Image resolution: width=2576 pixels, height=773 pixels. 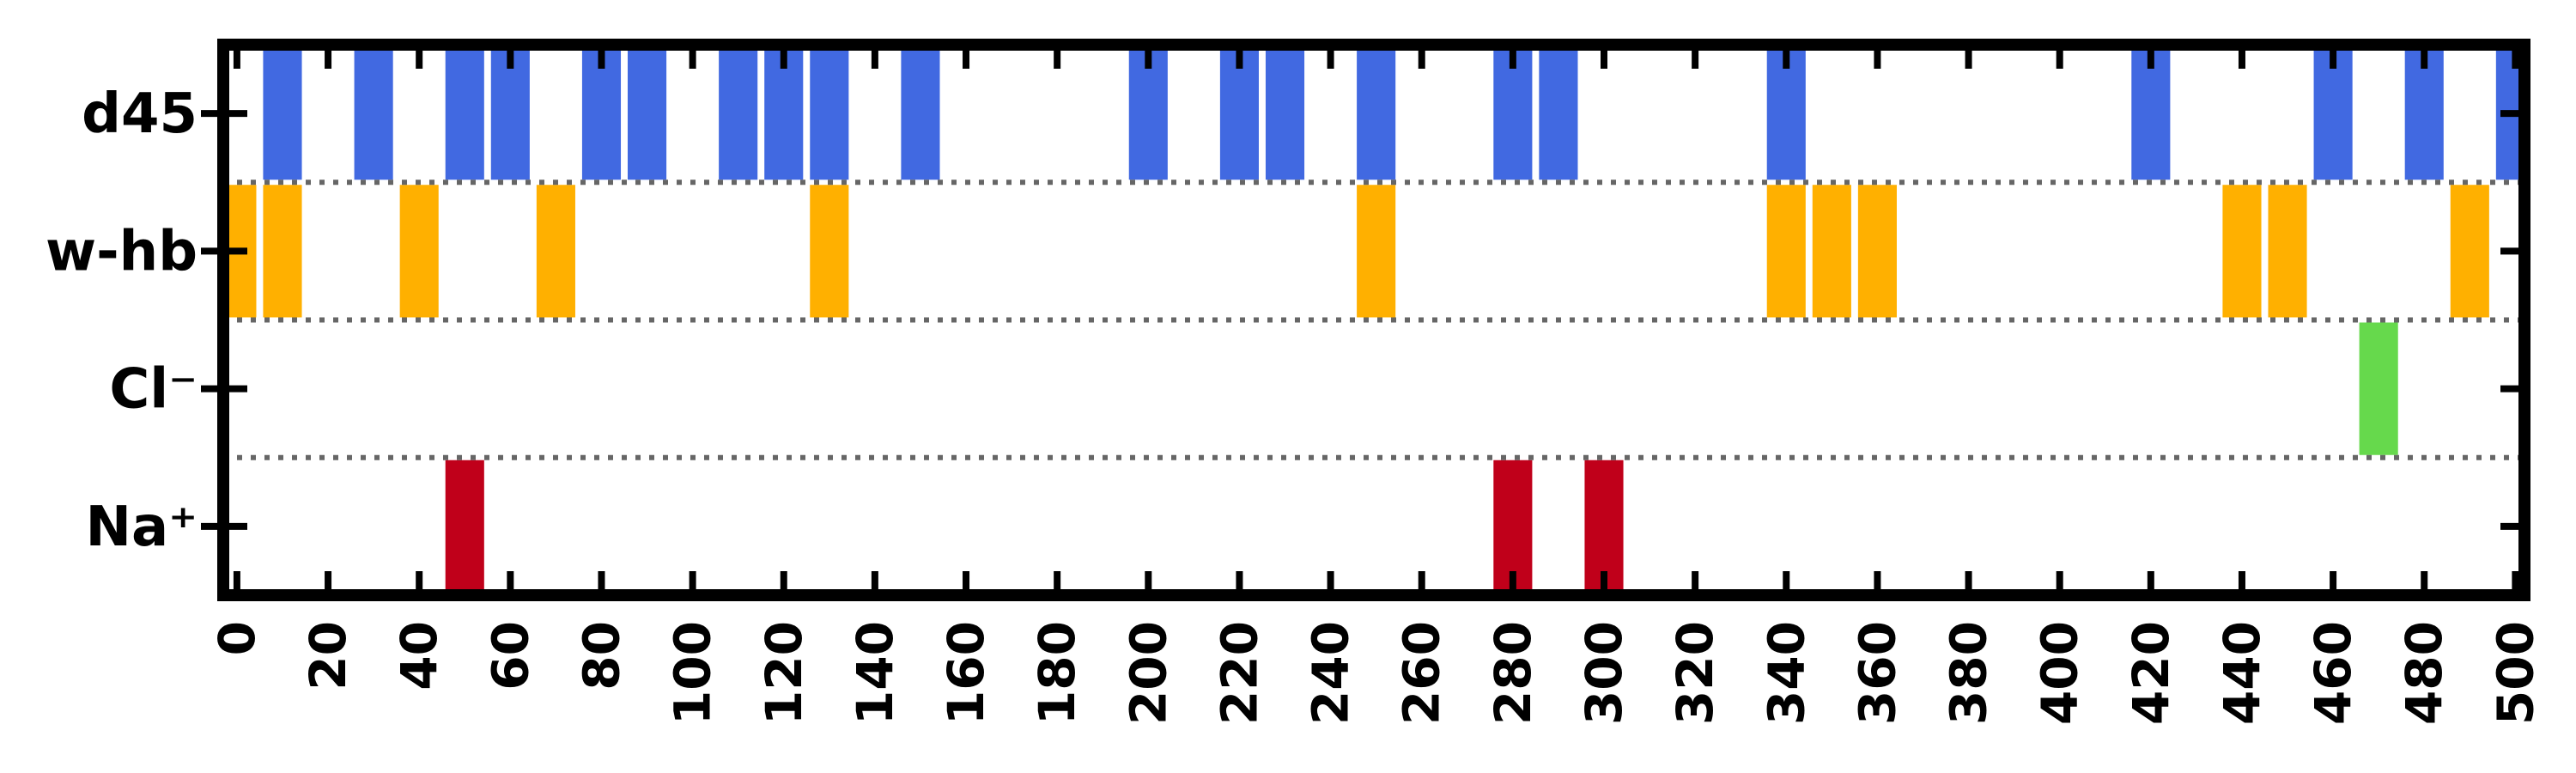 I want to click on y-axis-labels: d45 w-hb Cl⁻ Na⁺, so click(x=122, y=320).